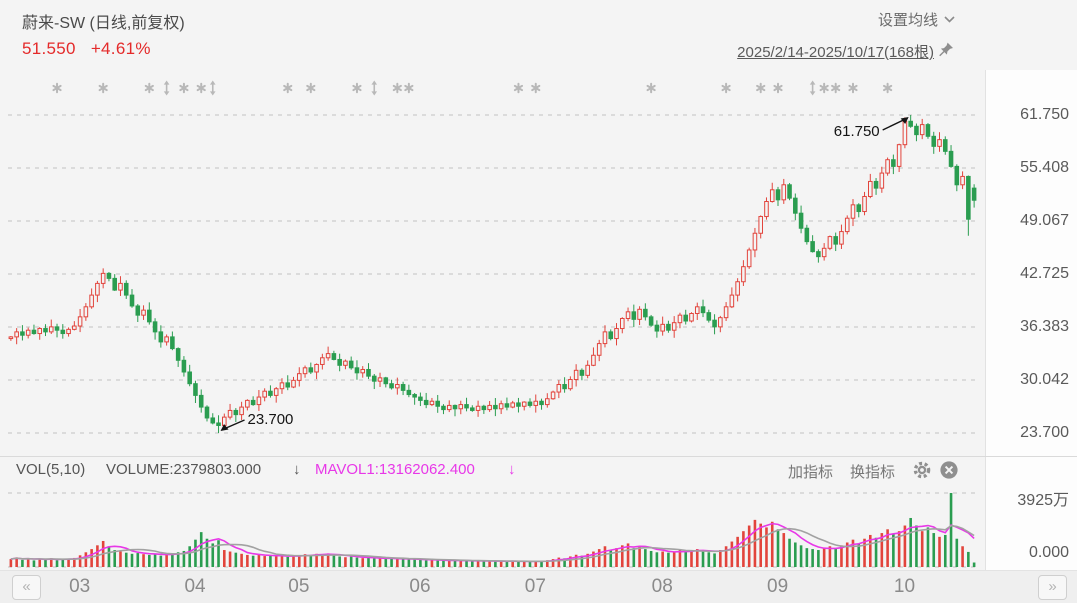  I want to click on date-range-link: 2025/2/14-2025/10/17(168根), so click(835, 52).